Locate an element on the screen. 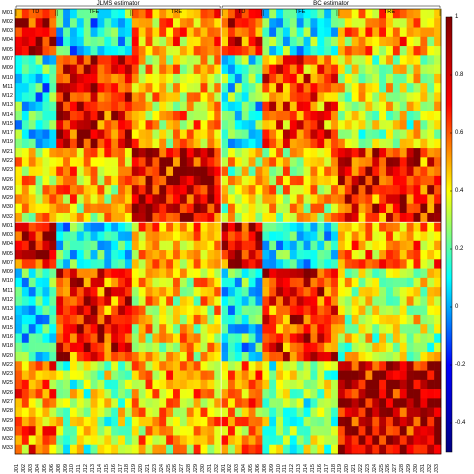  column-label: J09 is located at coordinates (271, 468).